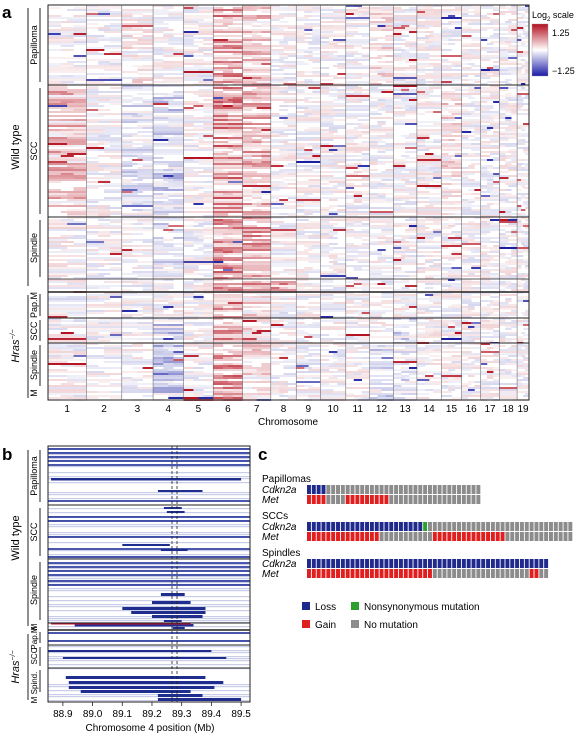 The height and width of the screenshot is (742, 587). I want to click on row-label-spindle-a: Spindle, so click(34, 248).